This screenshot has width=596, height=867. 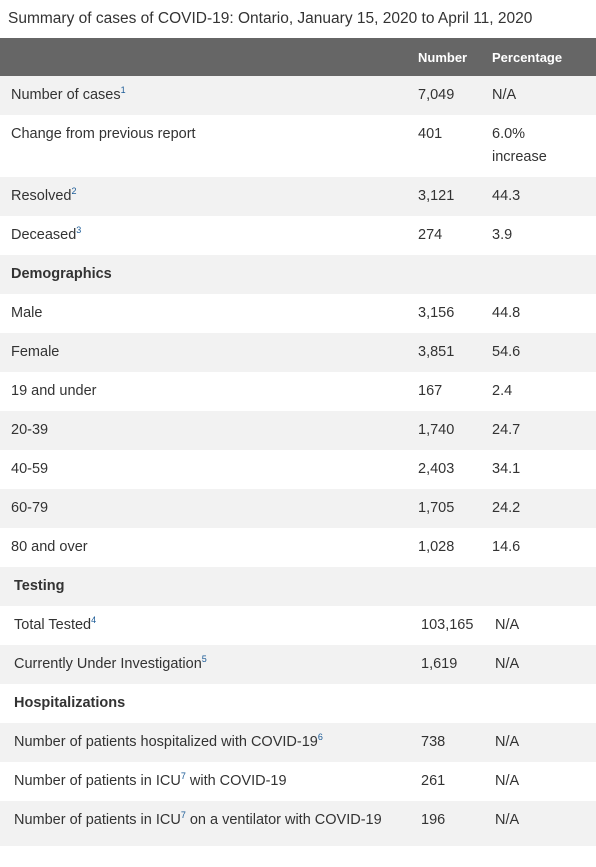 I want to click on number-cell: 2,403, so click(x=447, y=469).